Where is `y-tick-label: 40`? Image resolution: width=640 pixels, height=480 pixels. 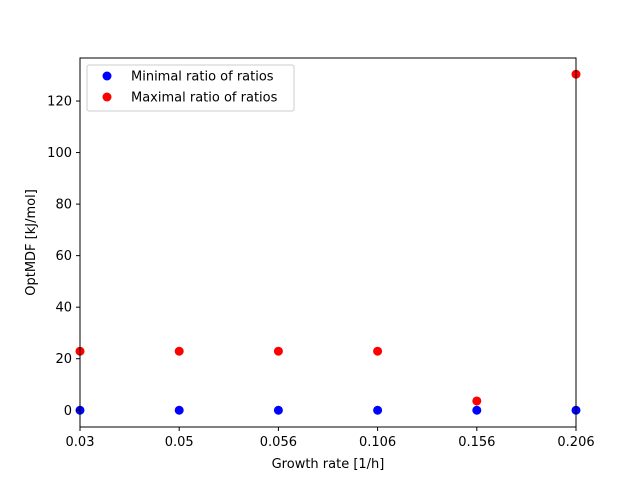
y-tick-label: 40 is located at coordinates (63, 308).